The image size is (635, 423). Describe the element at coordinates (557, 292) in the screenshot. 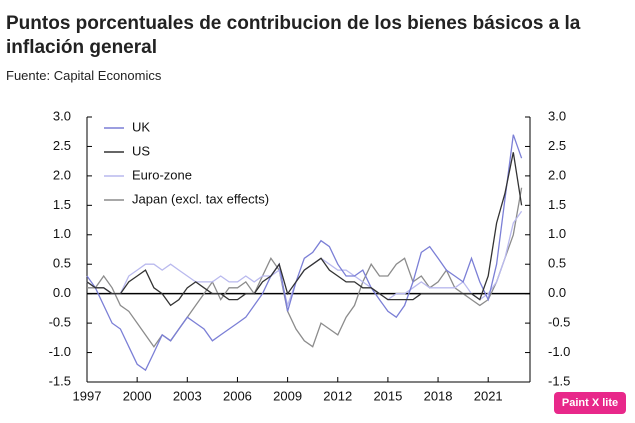

I see `y2-tick-label: 0.0` at that location.